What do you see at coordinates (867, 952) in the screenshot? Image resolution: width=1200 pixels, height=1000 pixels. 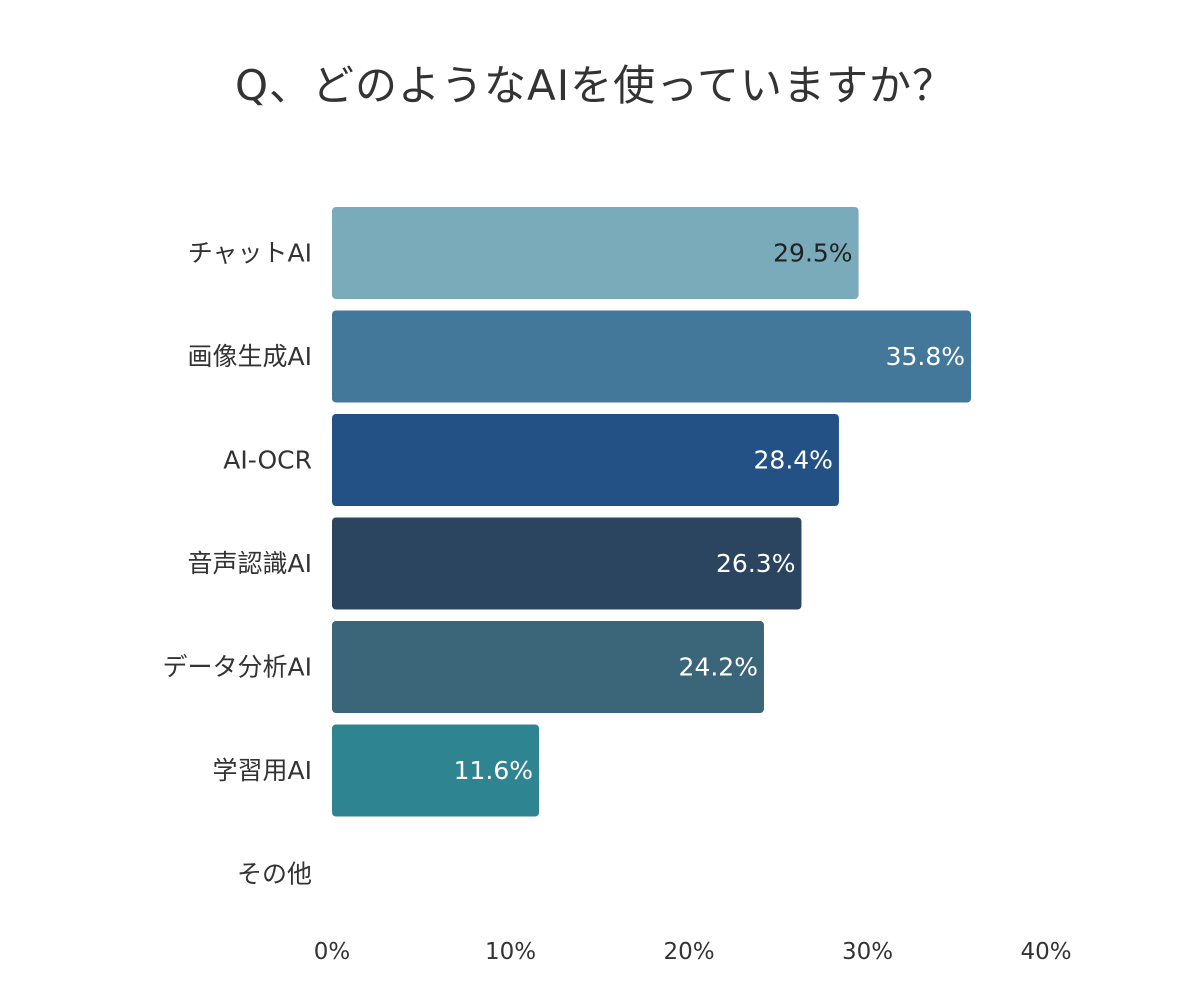 I see `x-tick-label: 30%` at bounding box center [867, 952].